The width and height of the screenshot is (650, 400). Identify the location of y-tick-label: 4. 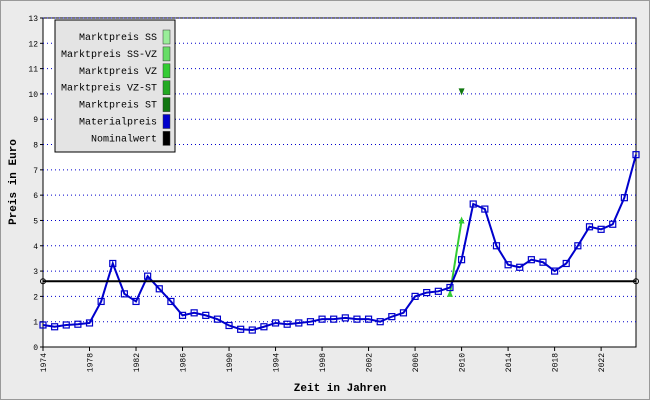
(35, 247).